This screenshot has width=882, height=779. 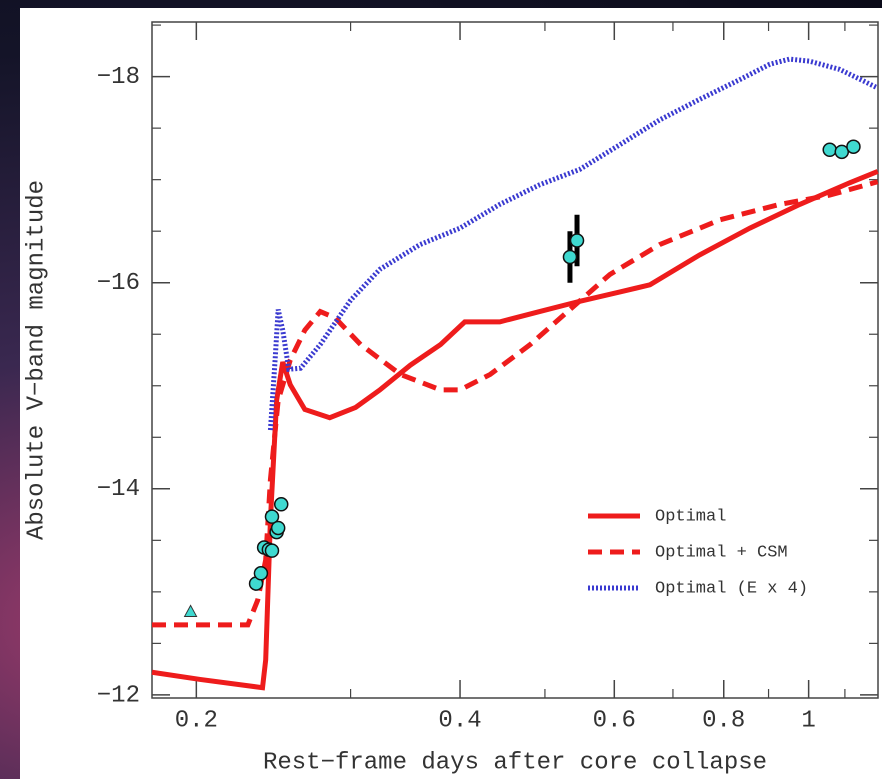 What do you see at coordinates (118, 77) in the screenshot?
I see `y-tick-label: −18` at bounding box center [118, 77].